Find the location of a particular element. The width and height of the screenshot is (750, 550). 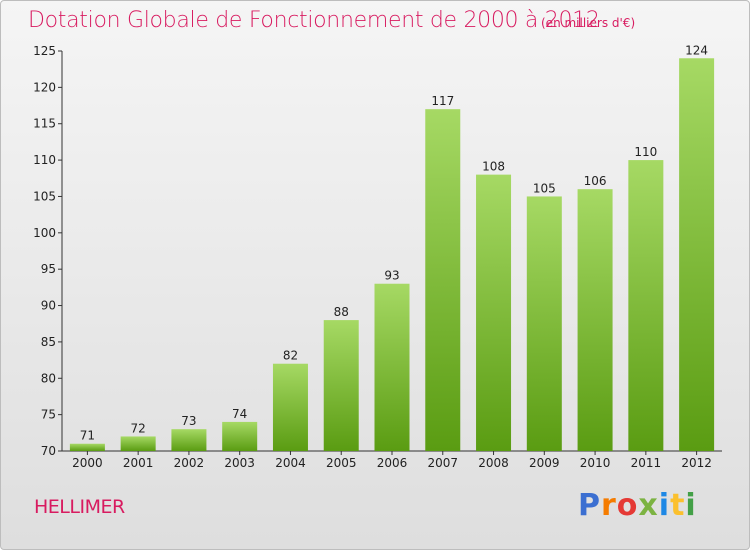

x-tick-label: 2012 is located at coordinates (696, 463).